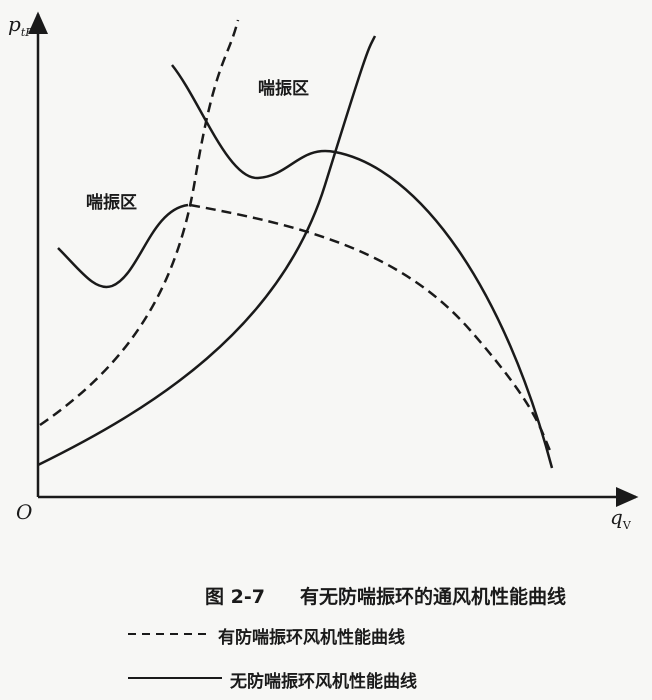  Describe the element at coordinates (323, 682) in the screenshot. I see `legend-solid-label: 无防喘振环风机性能曲线` at that location.